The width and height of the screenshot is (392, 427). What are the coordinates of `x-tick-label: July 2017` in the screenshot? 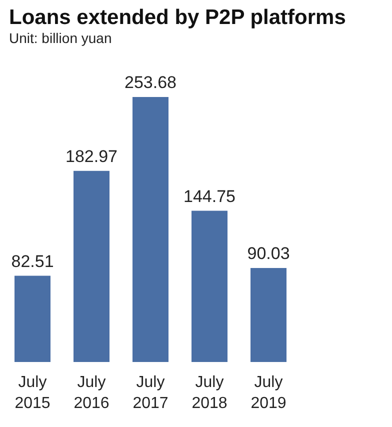 It's located at (150, 393).